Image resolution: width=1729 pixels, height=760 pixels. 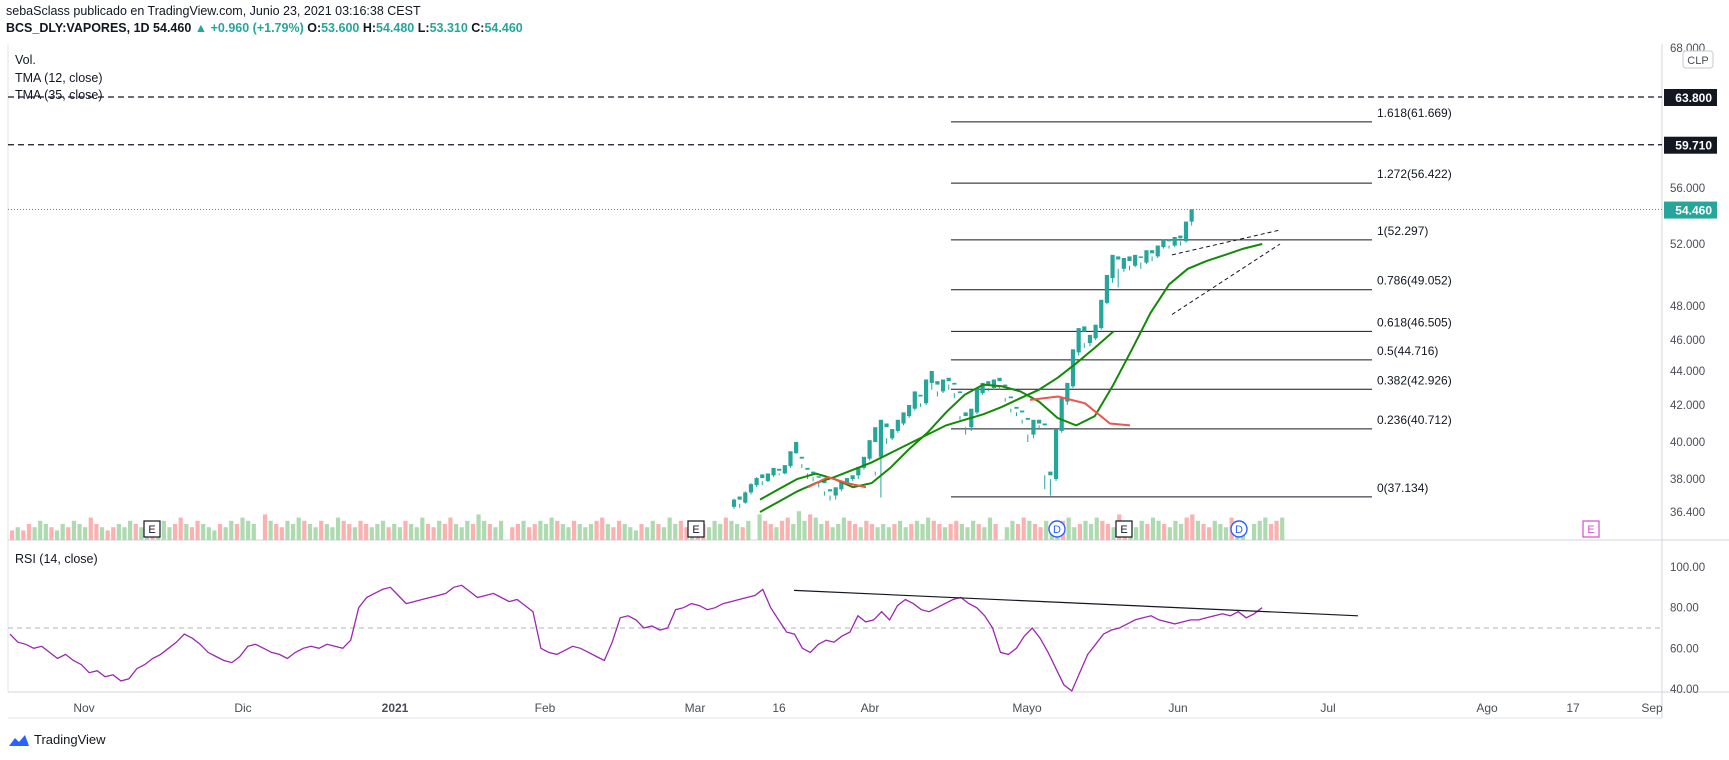 What do you see at coordinates (59, 78) in the screenshot?
I see `legend-tma-12: TMA (12, close)` at bounding box center [59, 78].